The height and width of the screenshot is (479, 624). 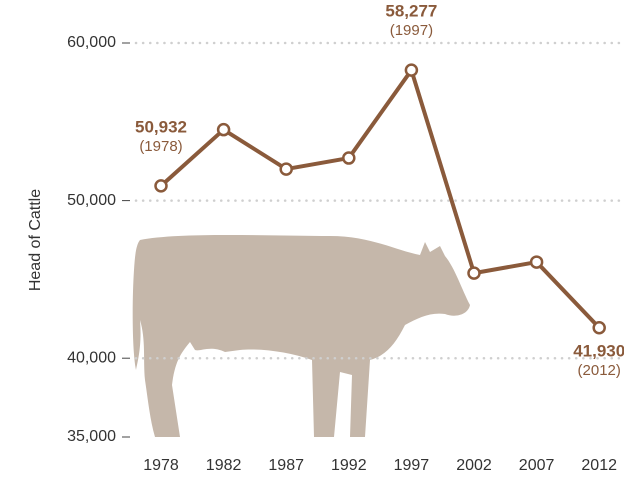 What do you see at coordinates (224, 465) in the screenshot?
I see `x-tick-label: 1982` at bounding box center [224, 465].